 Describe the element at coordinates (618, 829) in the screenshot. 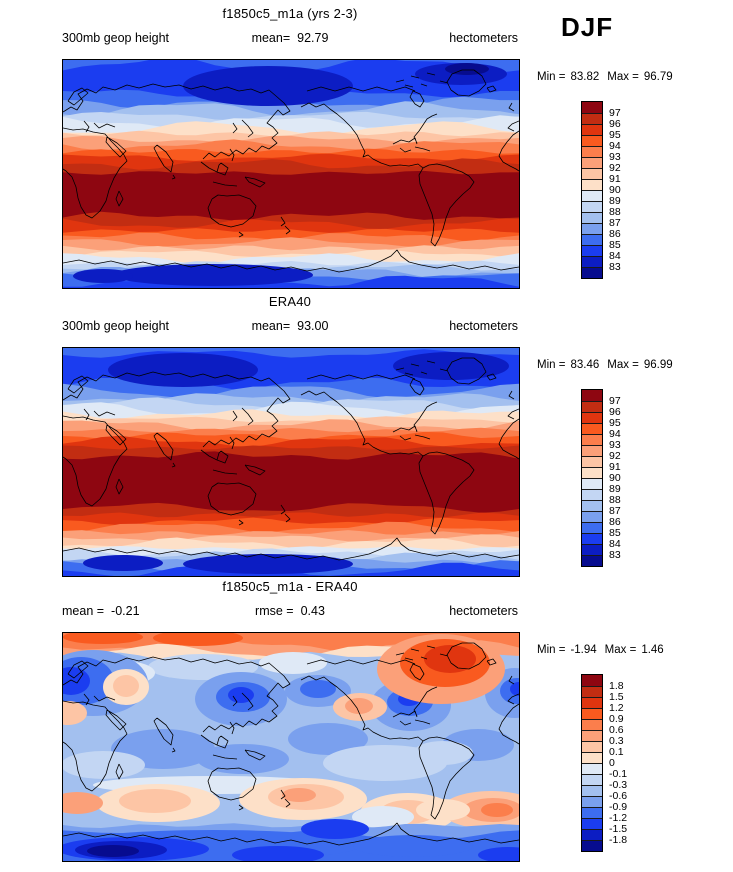

I see `colorbar-tick-label: -1.5` at that location.